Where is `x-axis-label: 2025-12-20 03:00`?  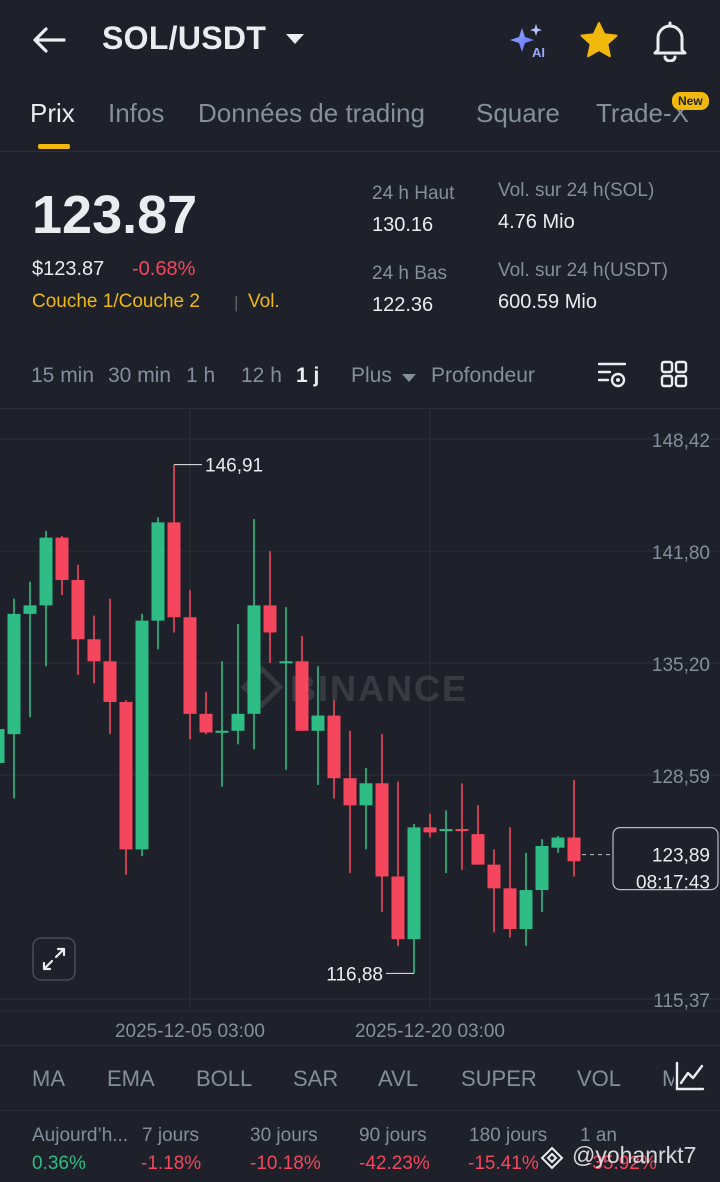 x-axis-label: 2025-12-20 03:00 is located at coordinates (430, 1031).